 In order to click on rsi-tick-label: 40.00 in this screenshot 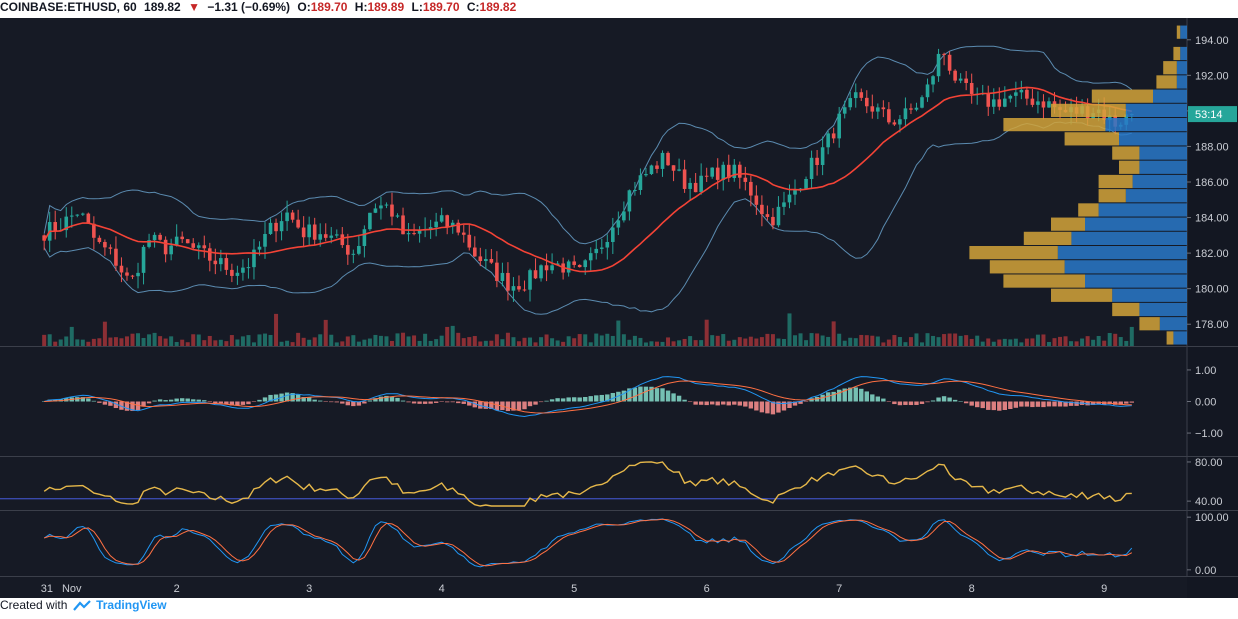, I will do `click(1209, 502)`.